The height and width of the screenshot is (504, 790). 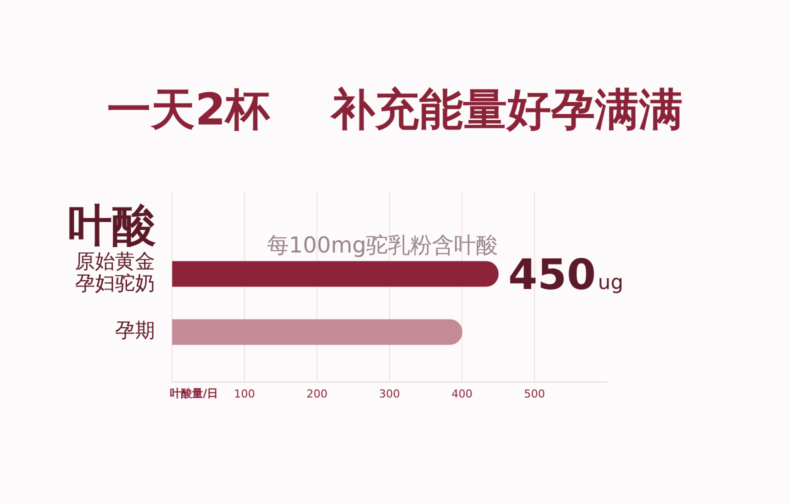 I want to click on y-tick-label: 孕期, so click(x=135, y=330).